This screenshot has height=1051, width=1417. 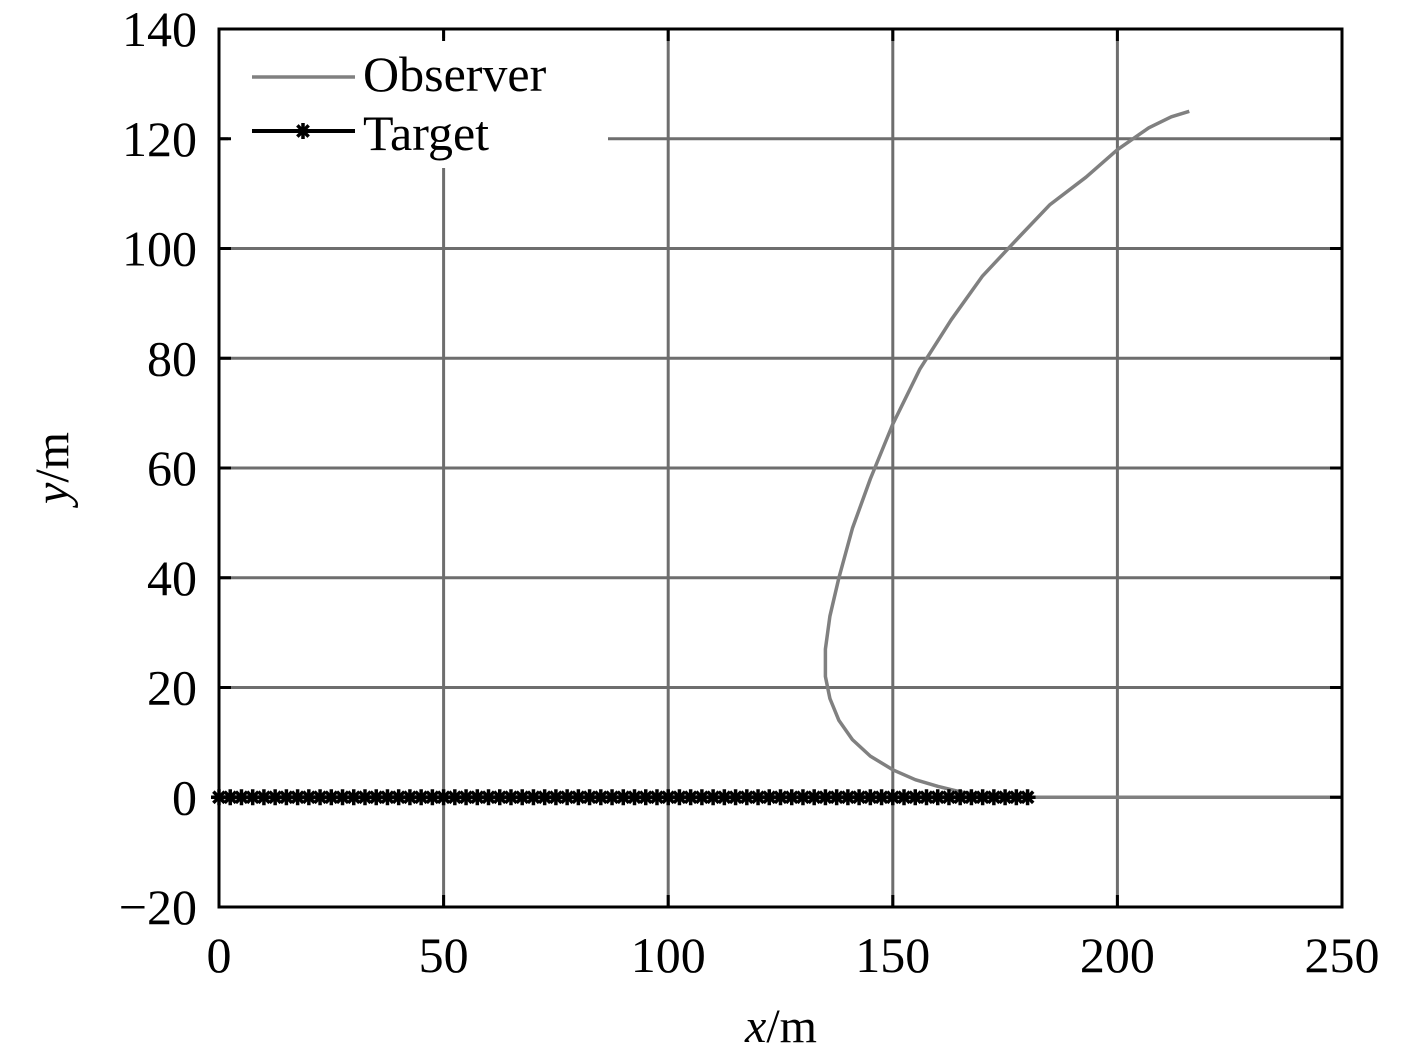 What do you see at coordinates (791, 1025) in the screenshot?
I see `x-axis-unit: /m` at bounding box center [791, 1025].